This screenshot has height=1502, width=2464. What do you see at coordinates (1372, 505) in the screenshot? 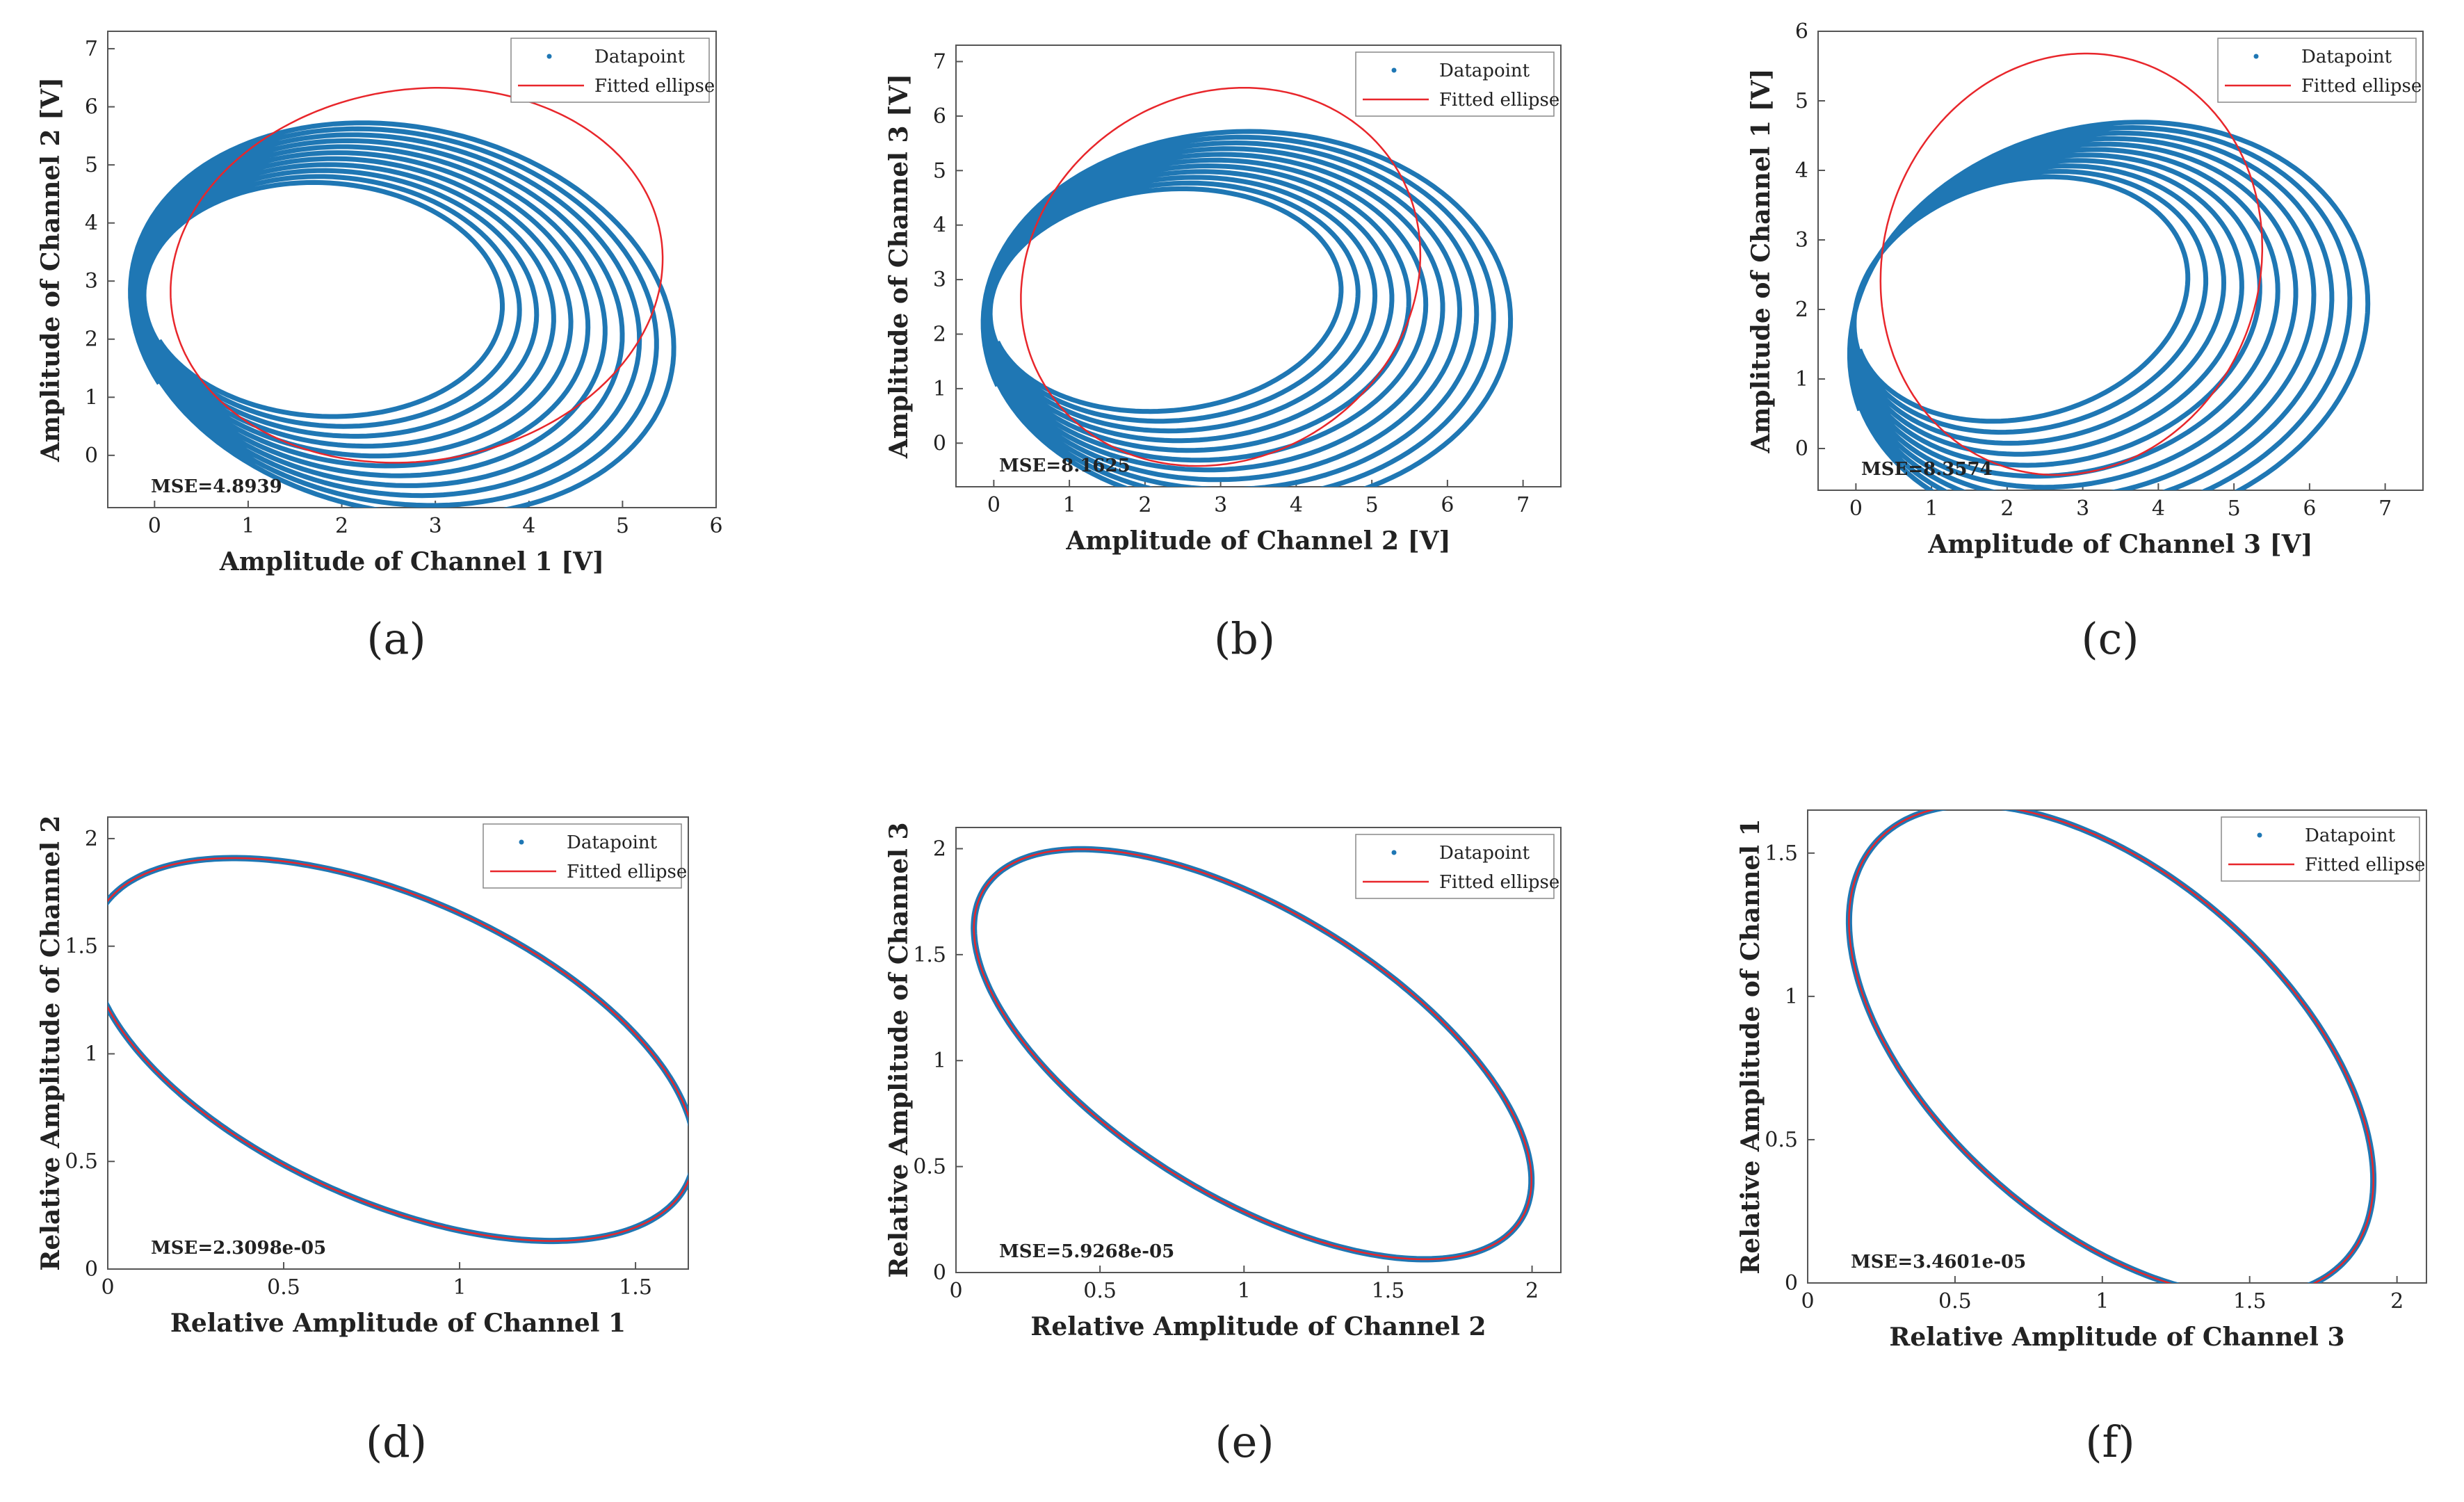
I see `x-tick-label: 5` at bounding box center [1372, 505].